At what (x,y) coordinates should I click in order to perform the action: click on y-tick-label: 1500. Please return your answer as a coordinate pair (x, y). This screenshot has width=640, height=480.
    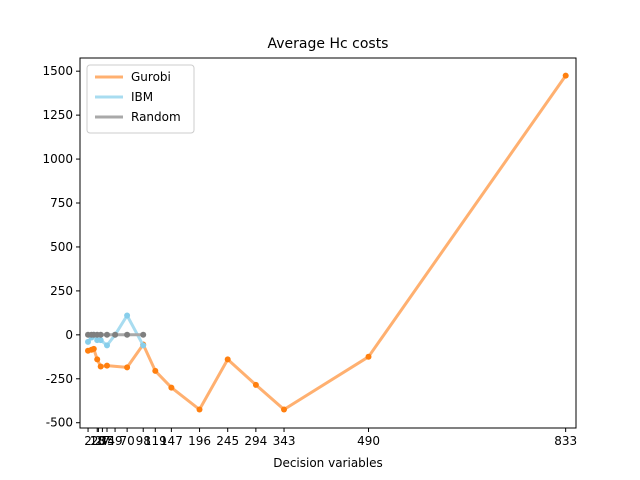
    Looking at the image, I should click on (57, 71).